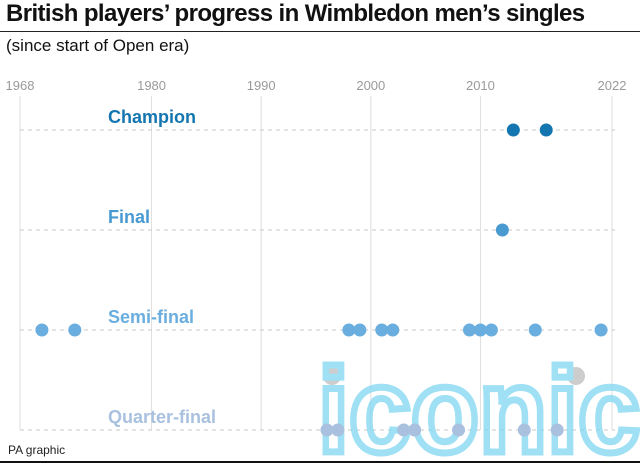  I want to click on x-tick-label: 1968, so click(20, 85).